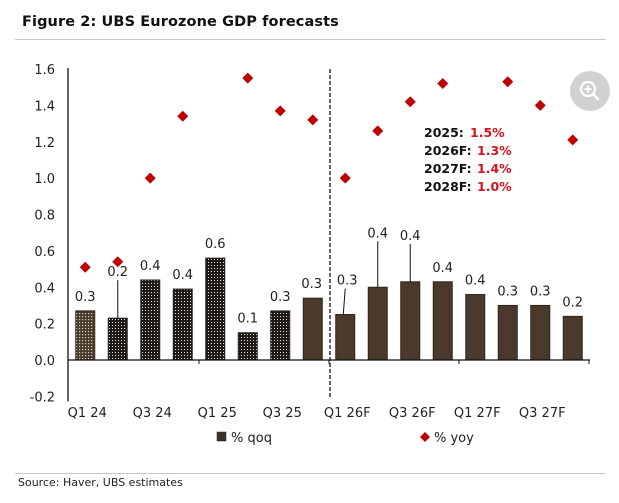 This screenshot has width=619, height=503. Describe the element at coordinates (251, 438) in the screenshot. I see `legend-label-qoq: % qoq` at that location.